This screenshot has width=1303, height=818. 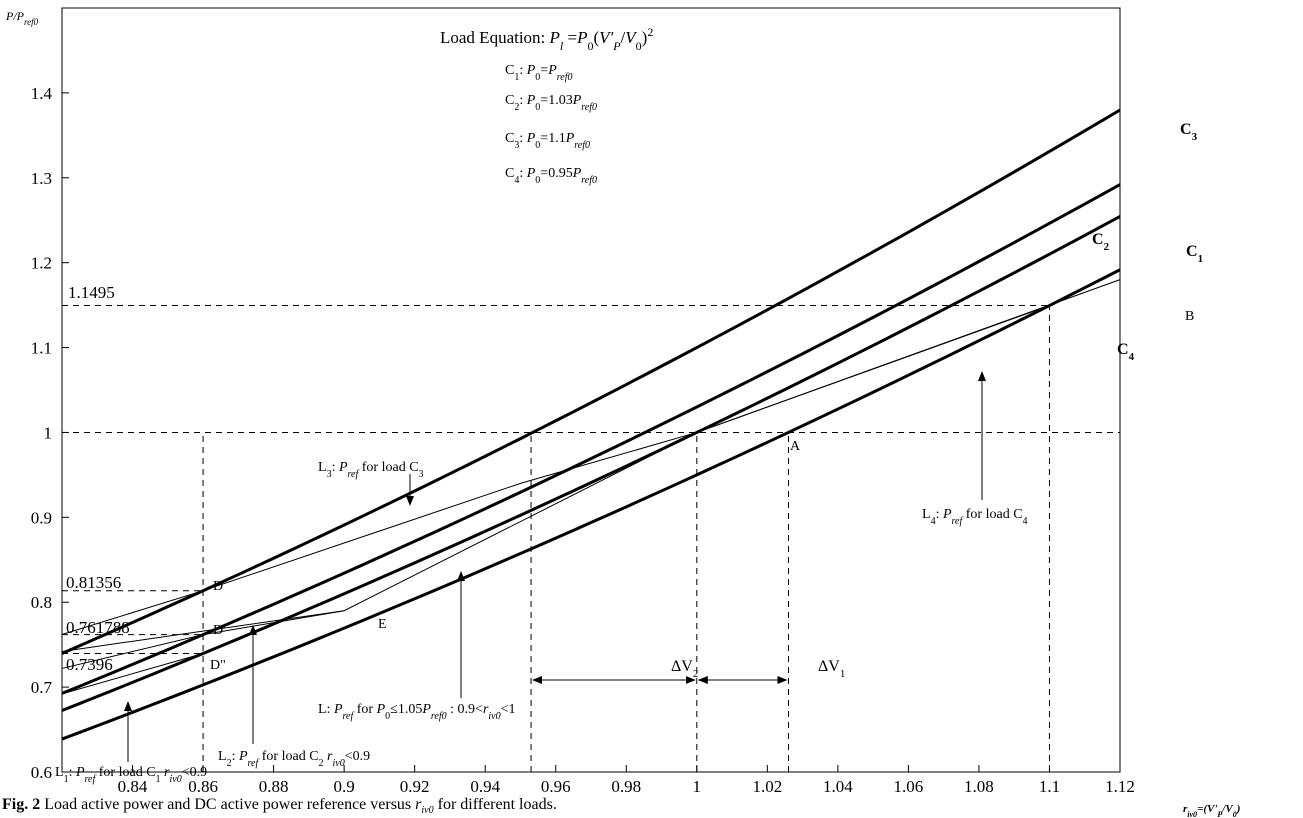 I want to click on point-label-A: A, so click(x=795, y=446).